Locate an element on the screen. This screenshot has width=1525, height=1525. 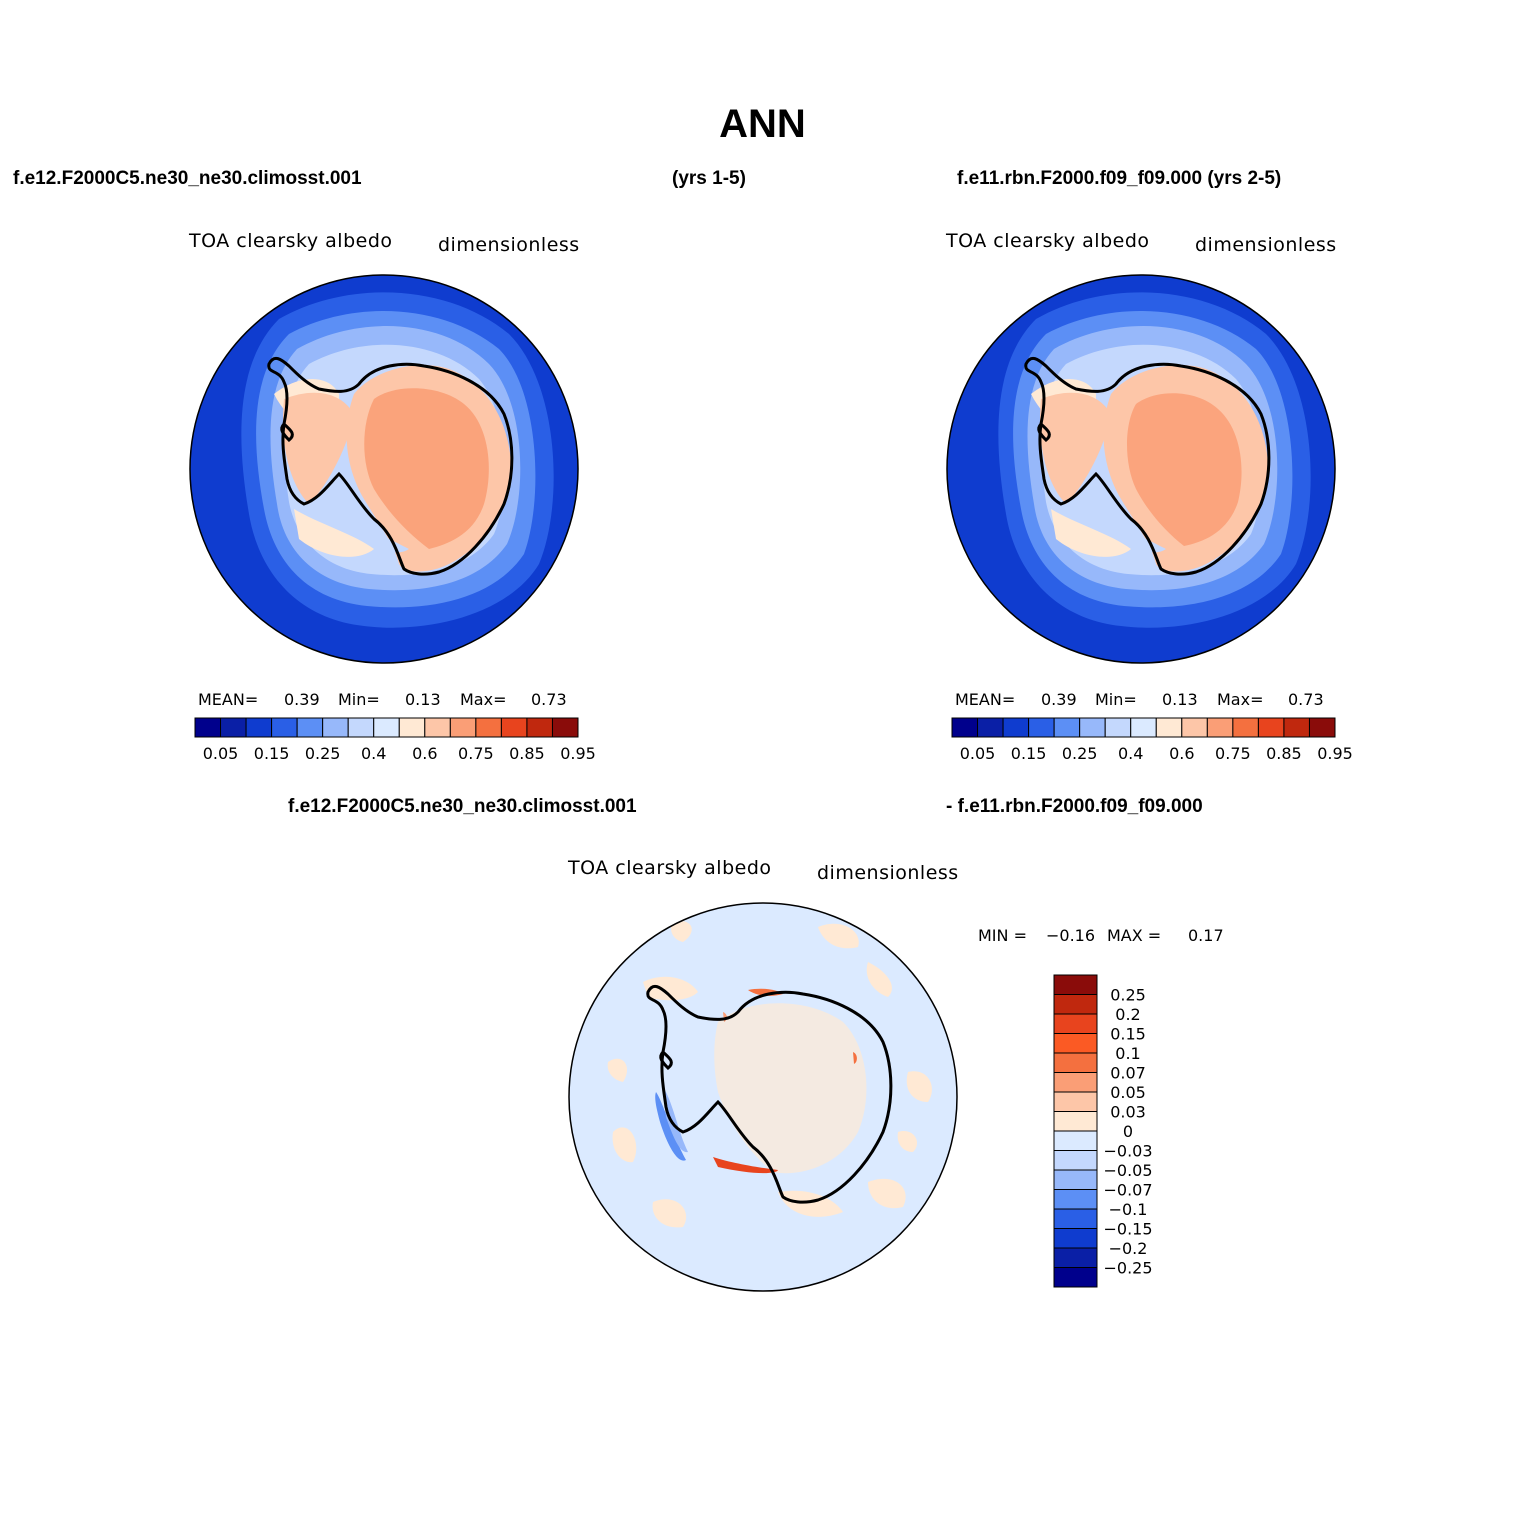
panel1-min-value: 0.13 is located at coordinates (423, 699).